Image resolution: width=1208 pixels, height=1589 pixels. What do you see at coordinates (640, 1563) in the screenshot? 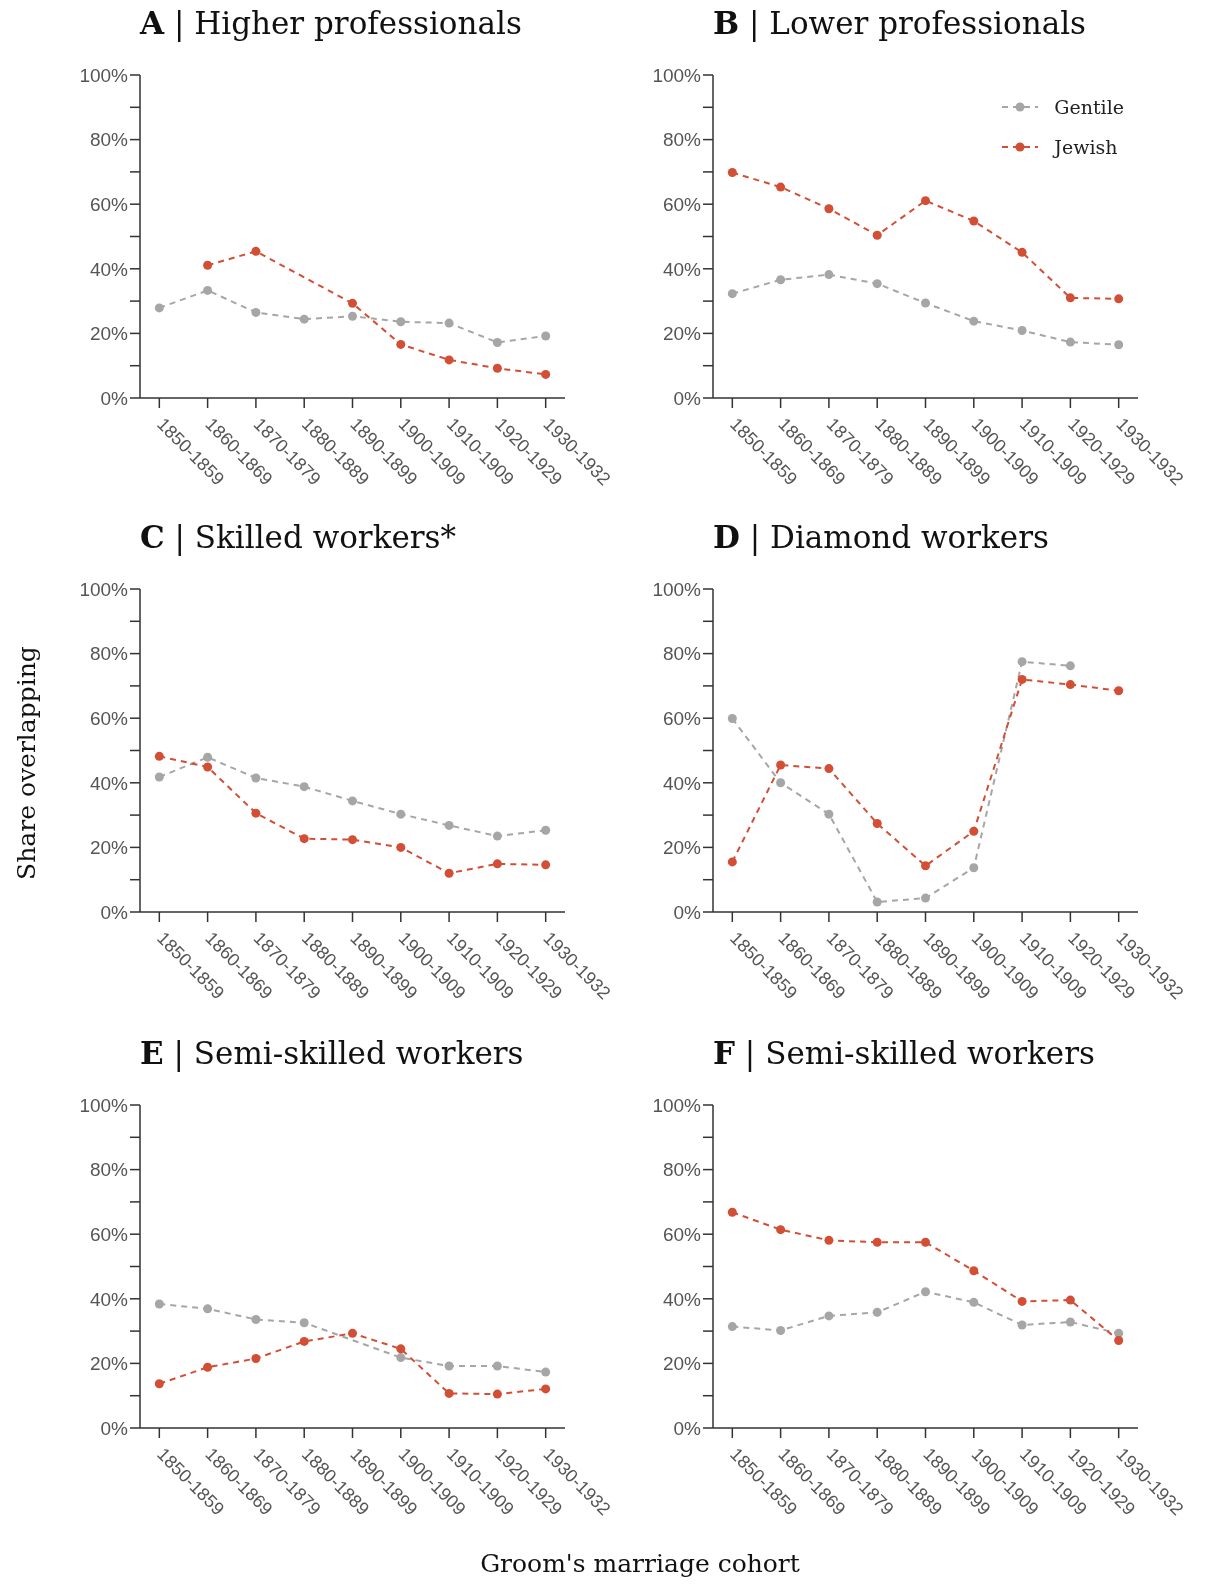
I see `x-axis-title: Groom's marriage cohort` at bounding box center [640, 1563].